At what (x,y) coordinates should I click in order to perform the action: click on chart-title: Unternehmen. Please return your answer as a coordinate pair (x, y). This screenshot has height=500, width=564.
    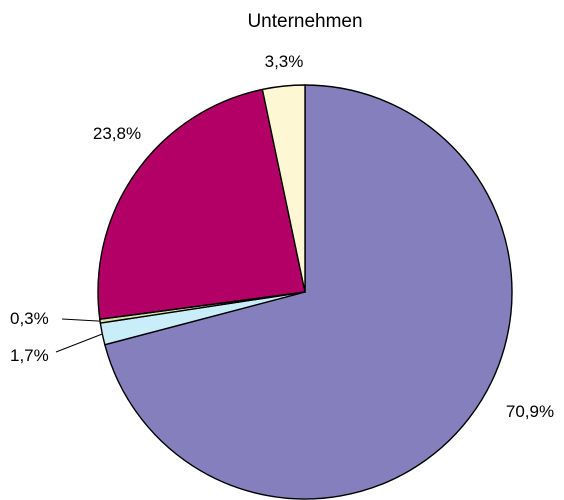
    Looking at the image, I should click on (304, 21).